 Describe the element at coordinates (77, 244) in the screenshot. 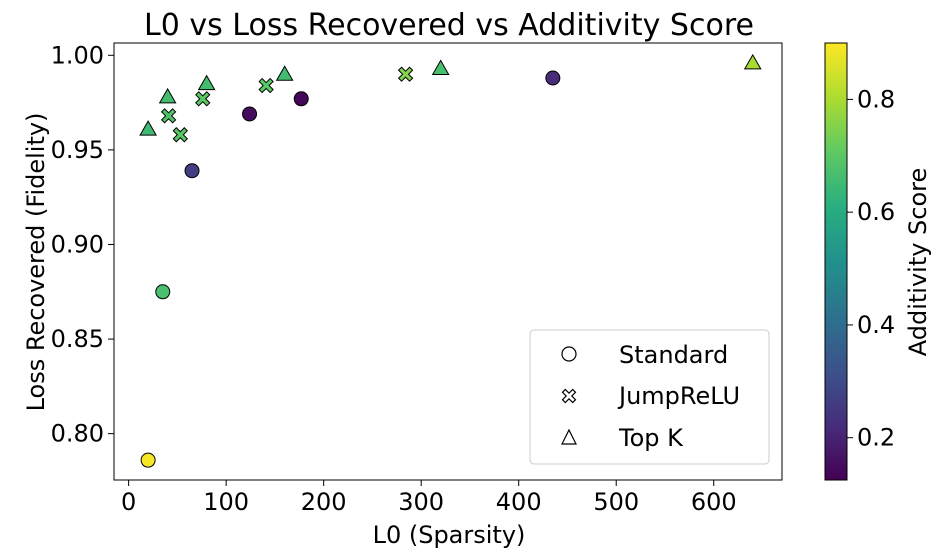

I see `y-tick-label: 0.90` at that location.